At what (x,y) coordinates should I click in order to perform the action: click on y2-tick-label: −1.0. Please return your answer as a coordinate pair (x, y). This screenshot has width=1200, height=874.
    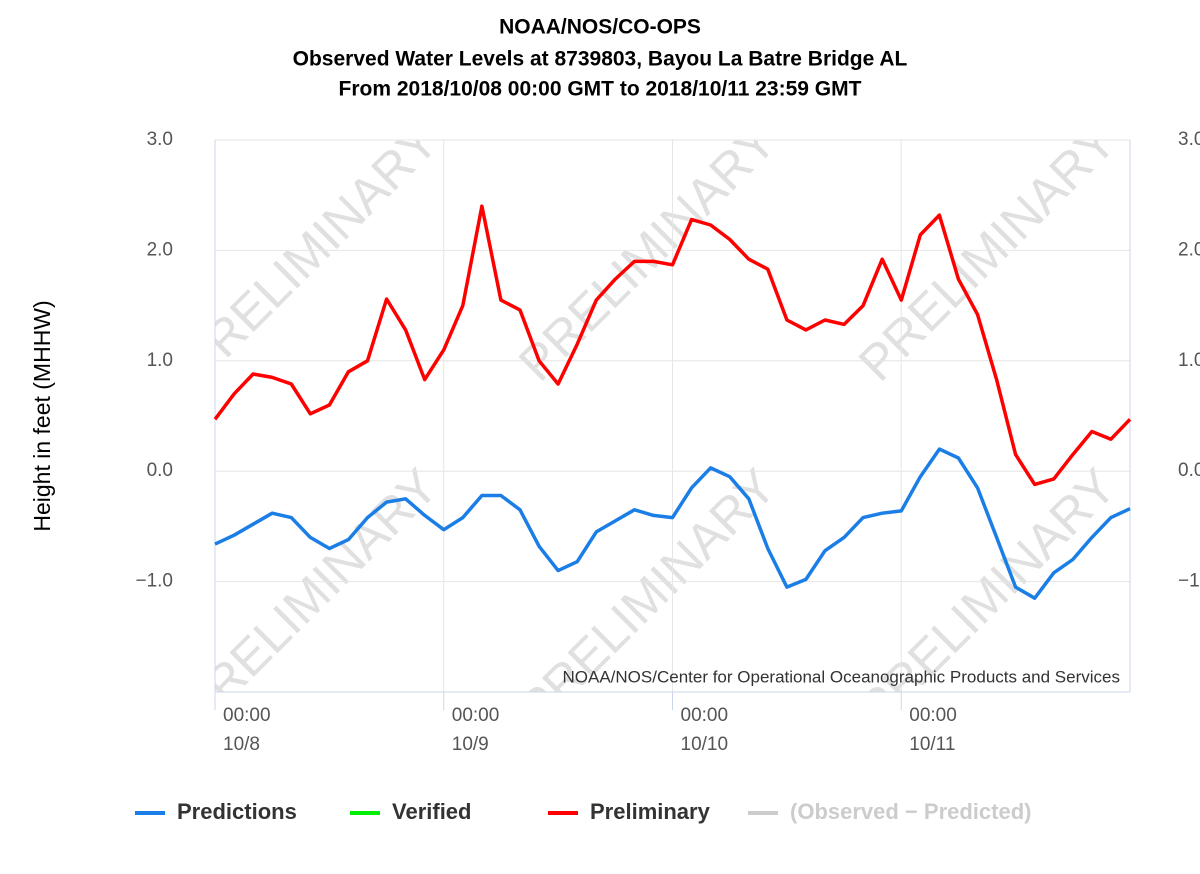
    Looking at the image, I should click on (1189, 581).